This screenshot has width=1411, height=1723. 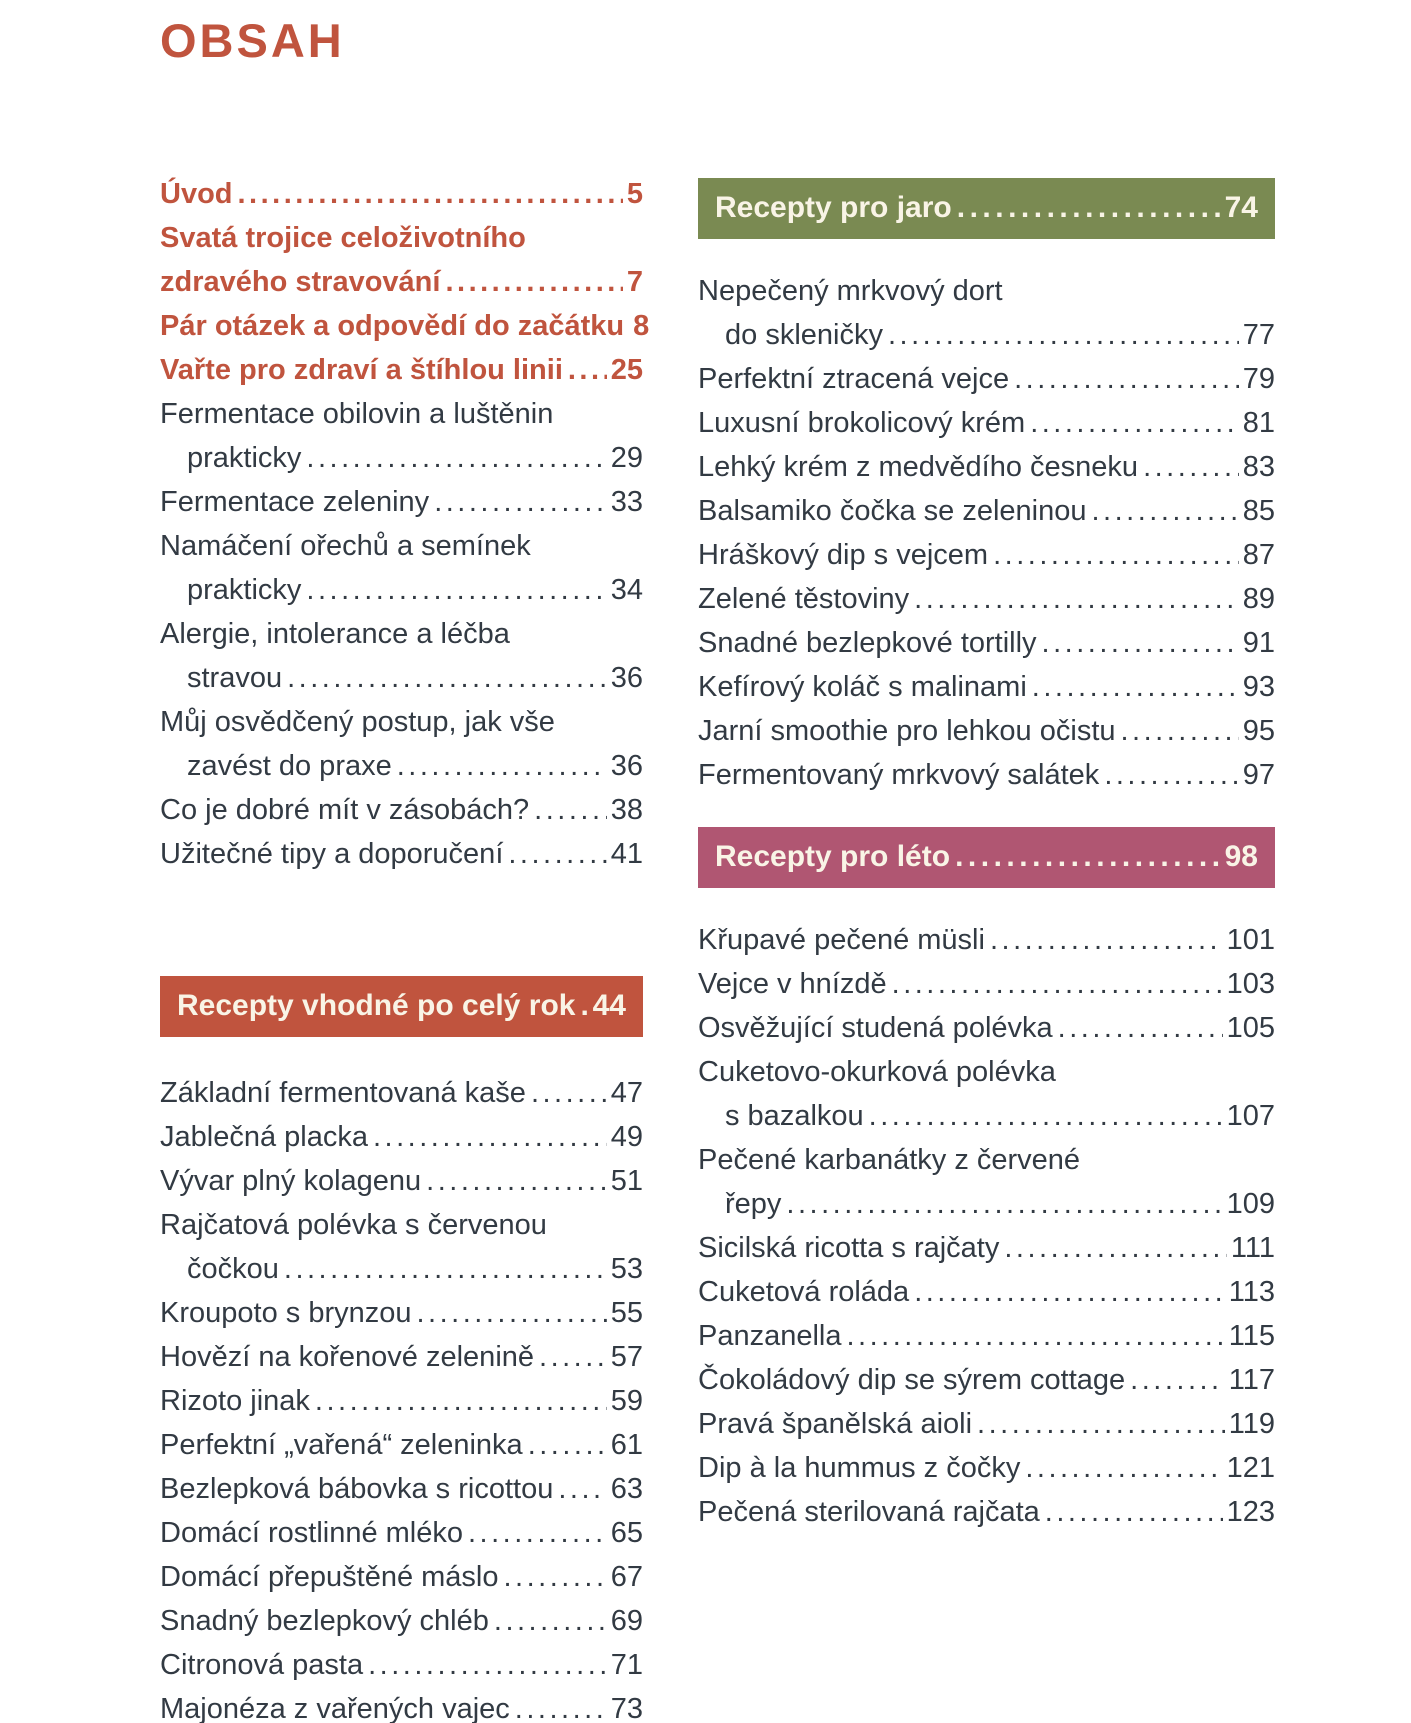 What do you see at coordinates (986, 1204) in the screenshot?
I see `toc-entry-line: řepy 109` at bounding box center [986, 1204].